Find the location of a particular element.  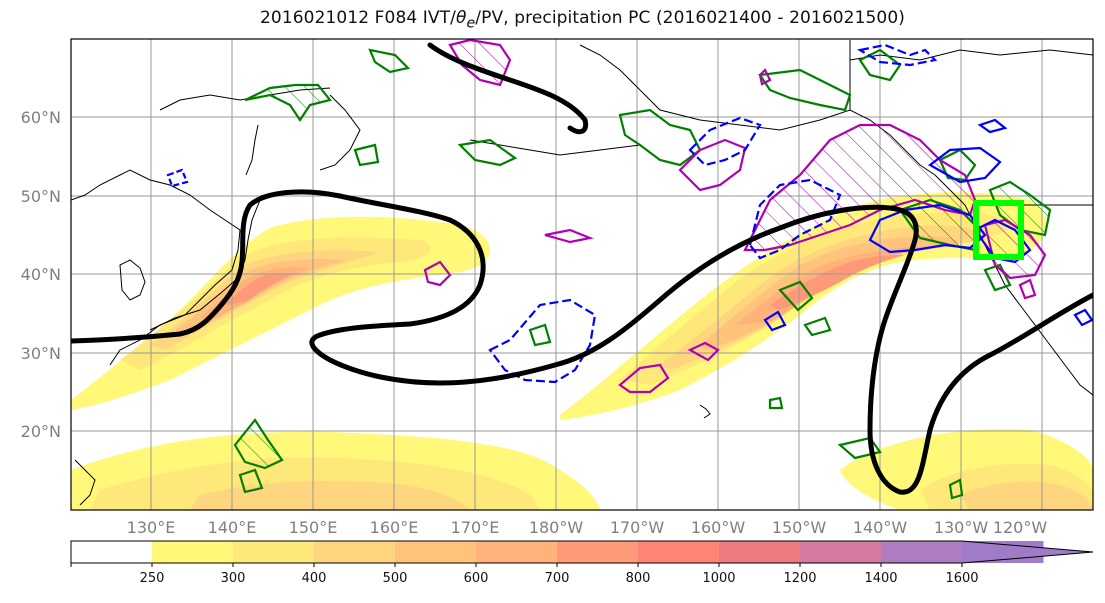

colorbar-tick-label: 300 is located at coordinates (233, 578).